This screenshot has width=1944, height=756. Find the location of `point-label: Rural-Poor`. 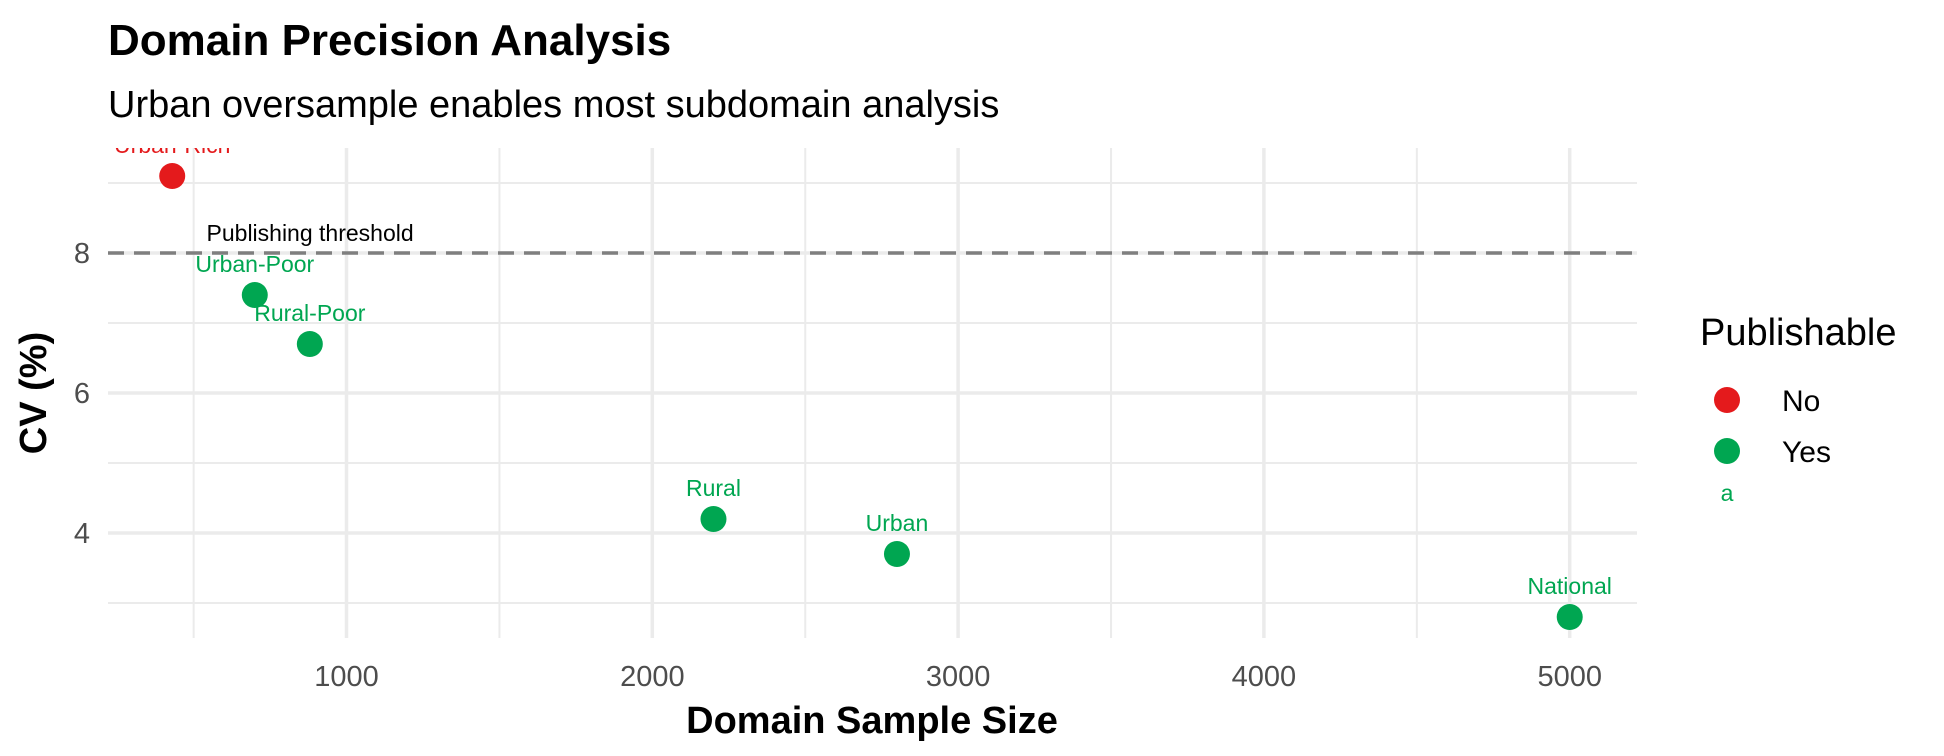

point-label: Rural-Poor is located at coordinates (310, 313).